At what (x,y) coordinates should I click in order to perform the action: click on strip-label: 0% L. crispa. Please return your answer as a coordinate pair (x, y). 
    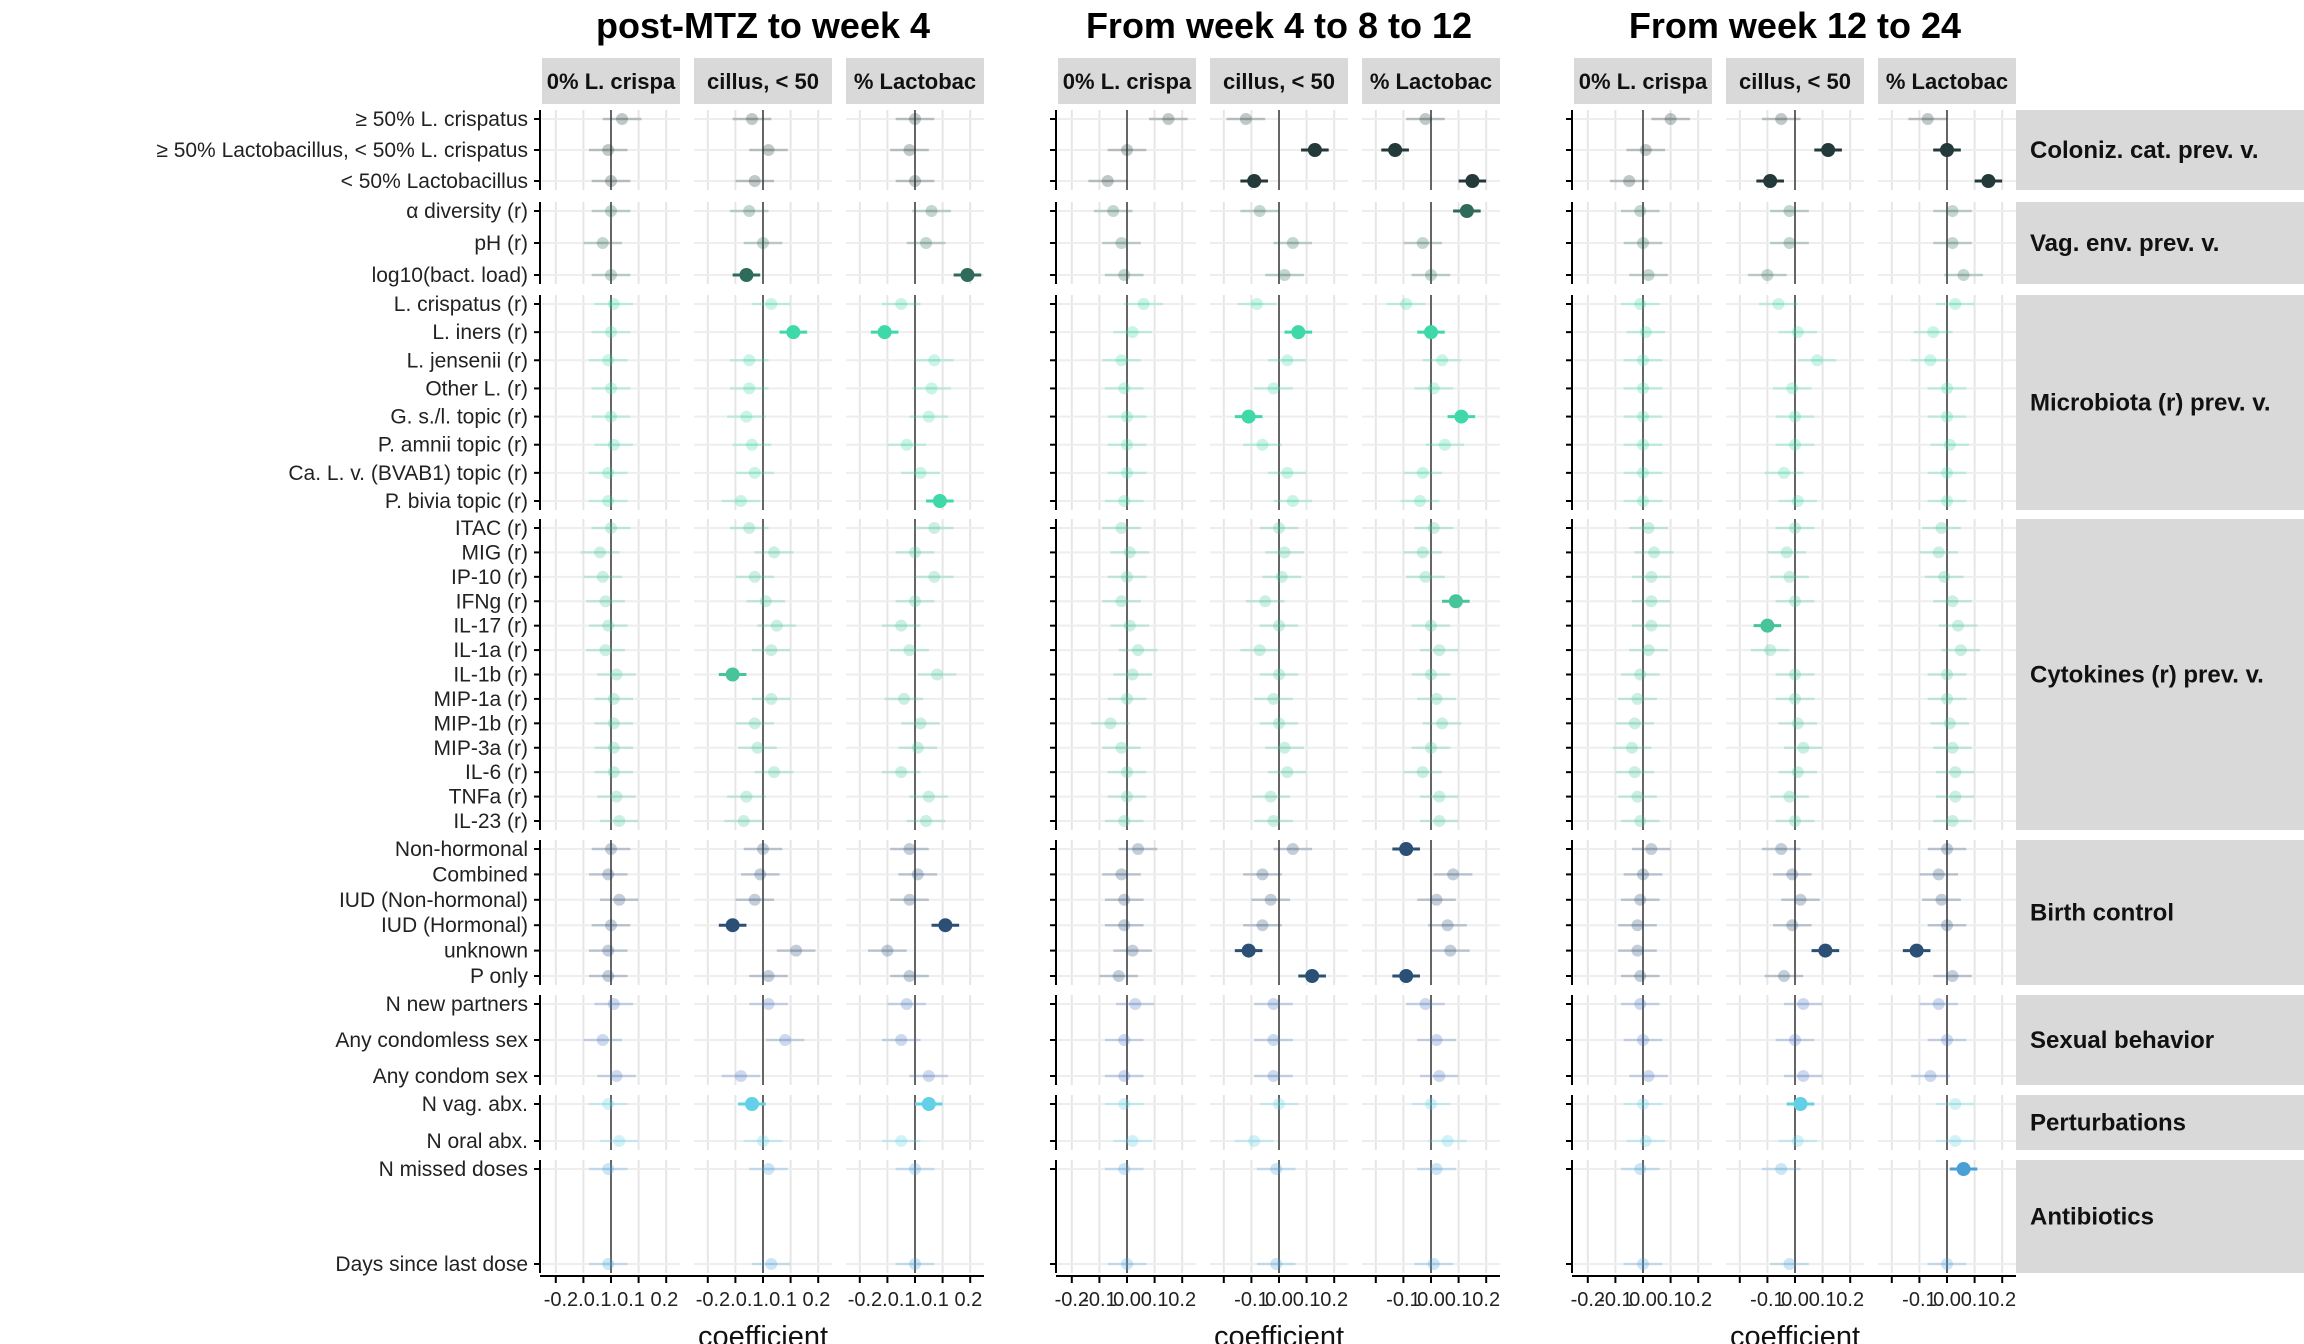
    Looking at the image, I should click on (1127, 81).